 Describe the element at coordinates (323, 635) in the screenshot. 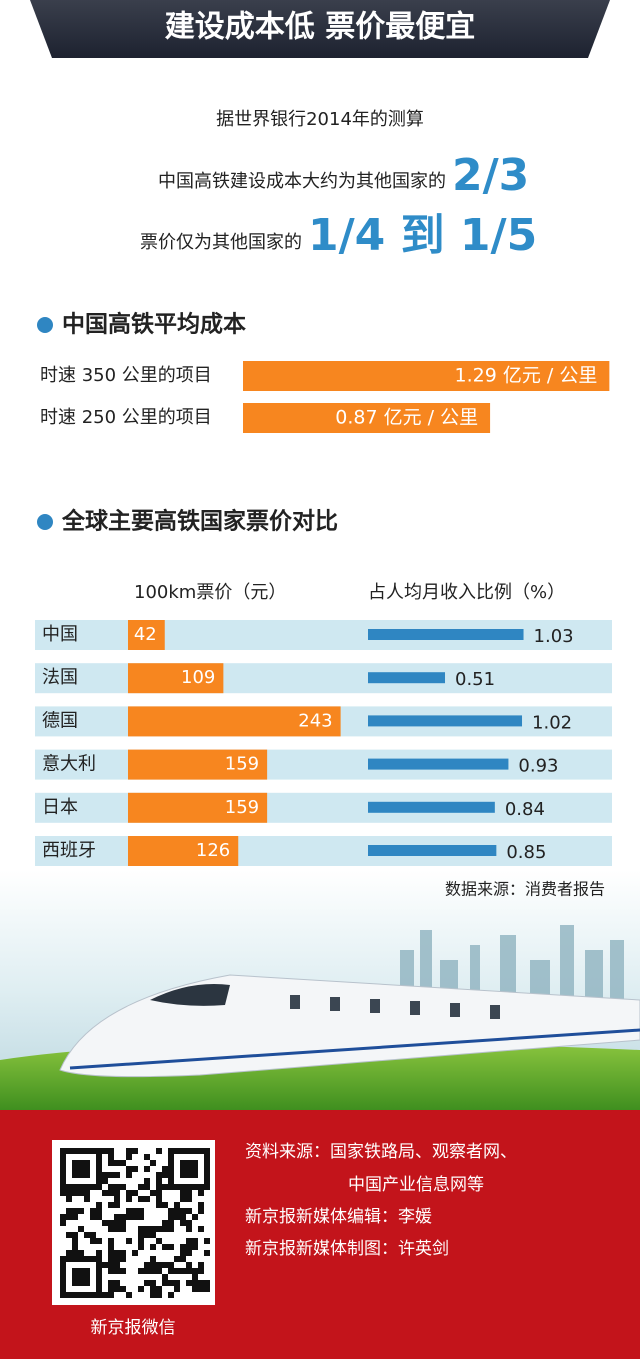

I see `row-band` at that location.